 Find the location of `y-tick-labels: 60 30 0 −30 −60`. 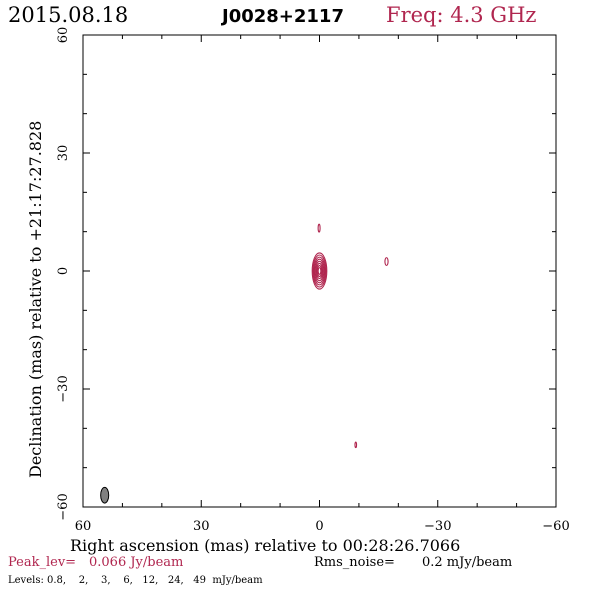

y-tick-labels: 60 30 0 −30 −60 is located at coordinates (63, 274).